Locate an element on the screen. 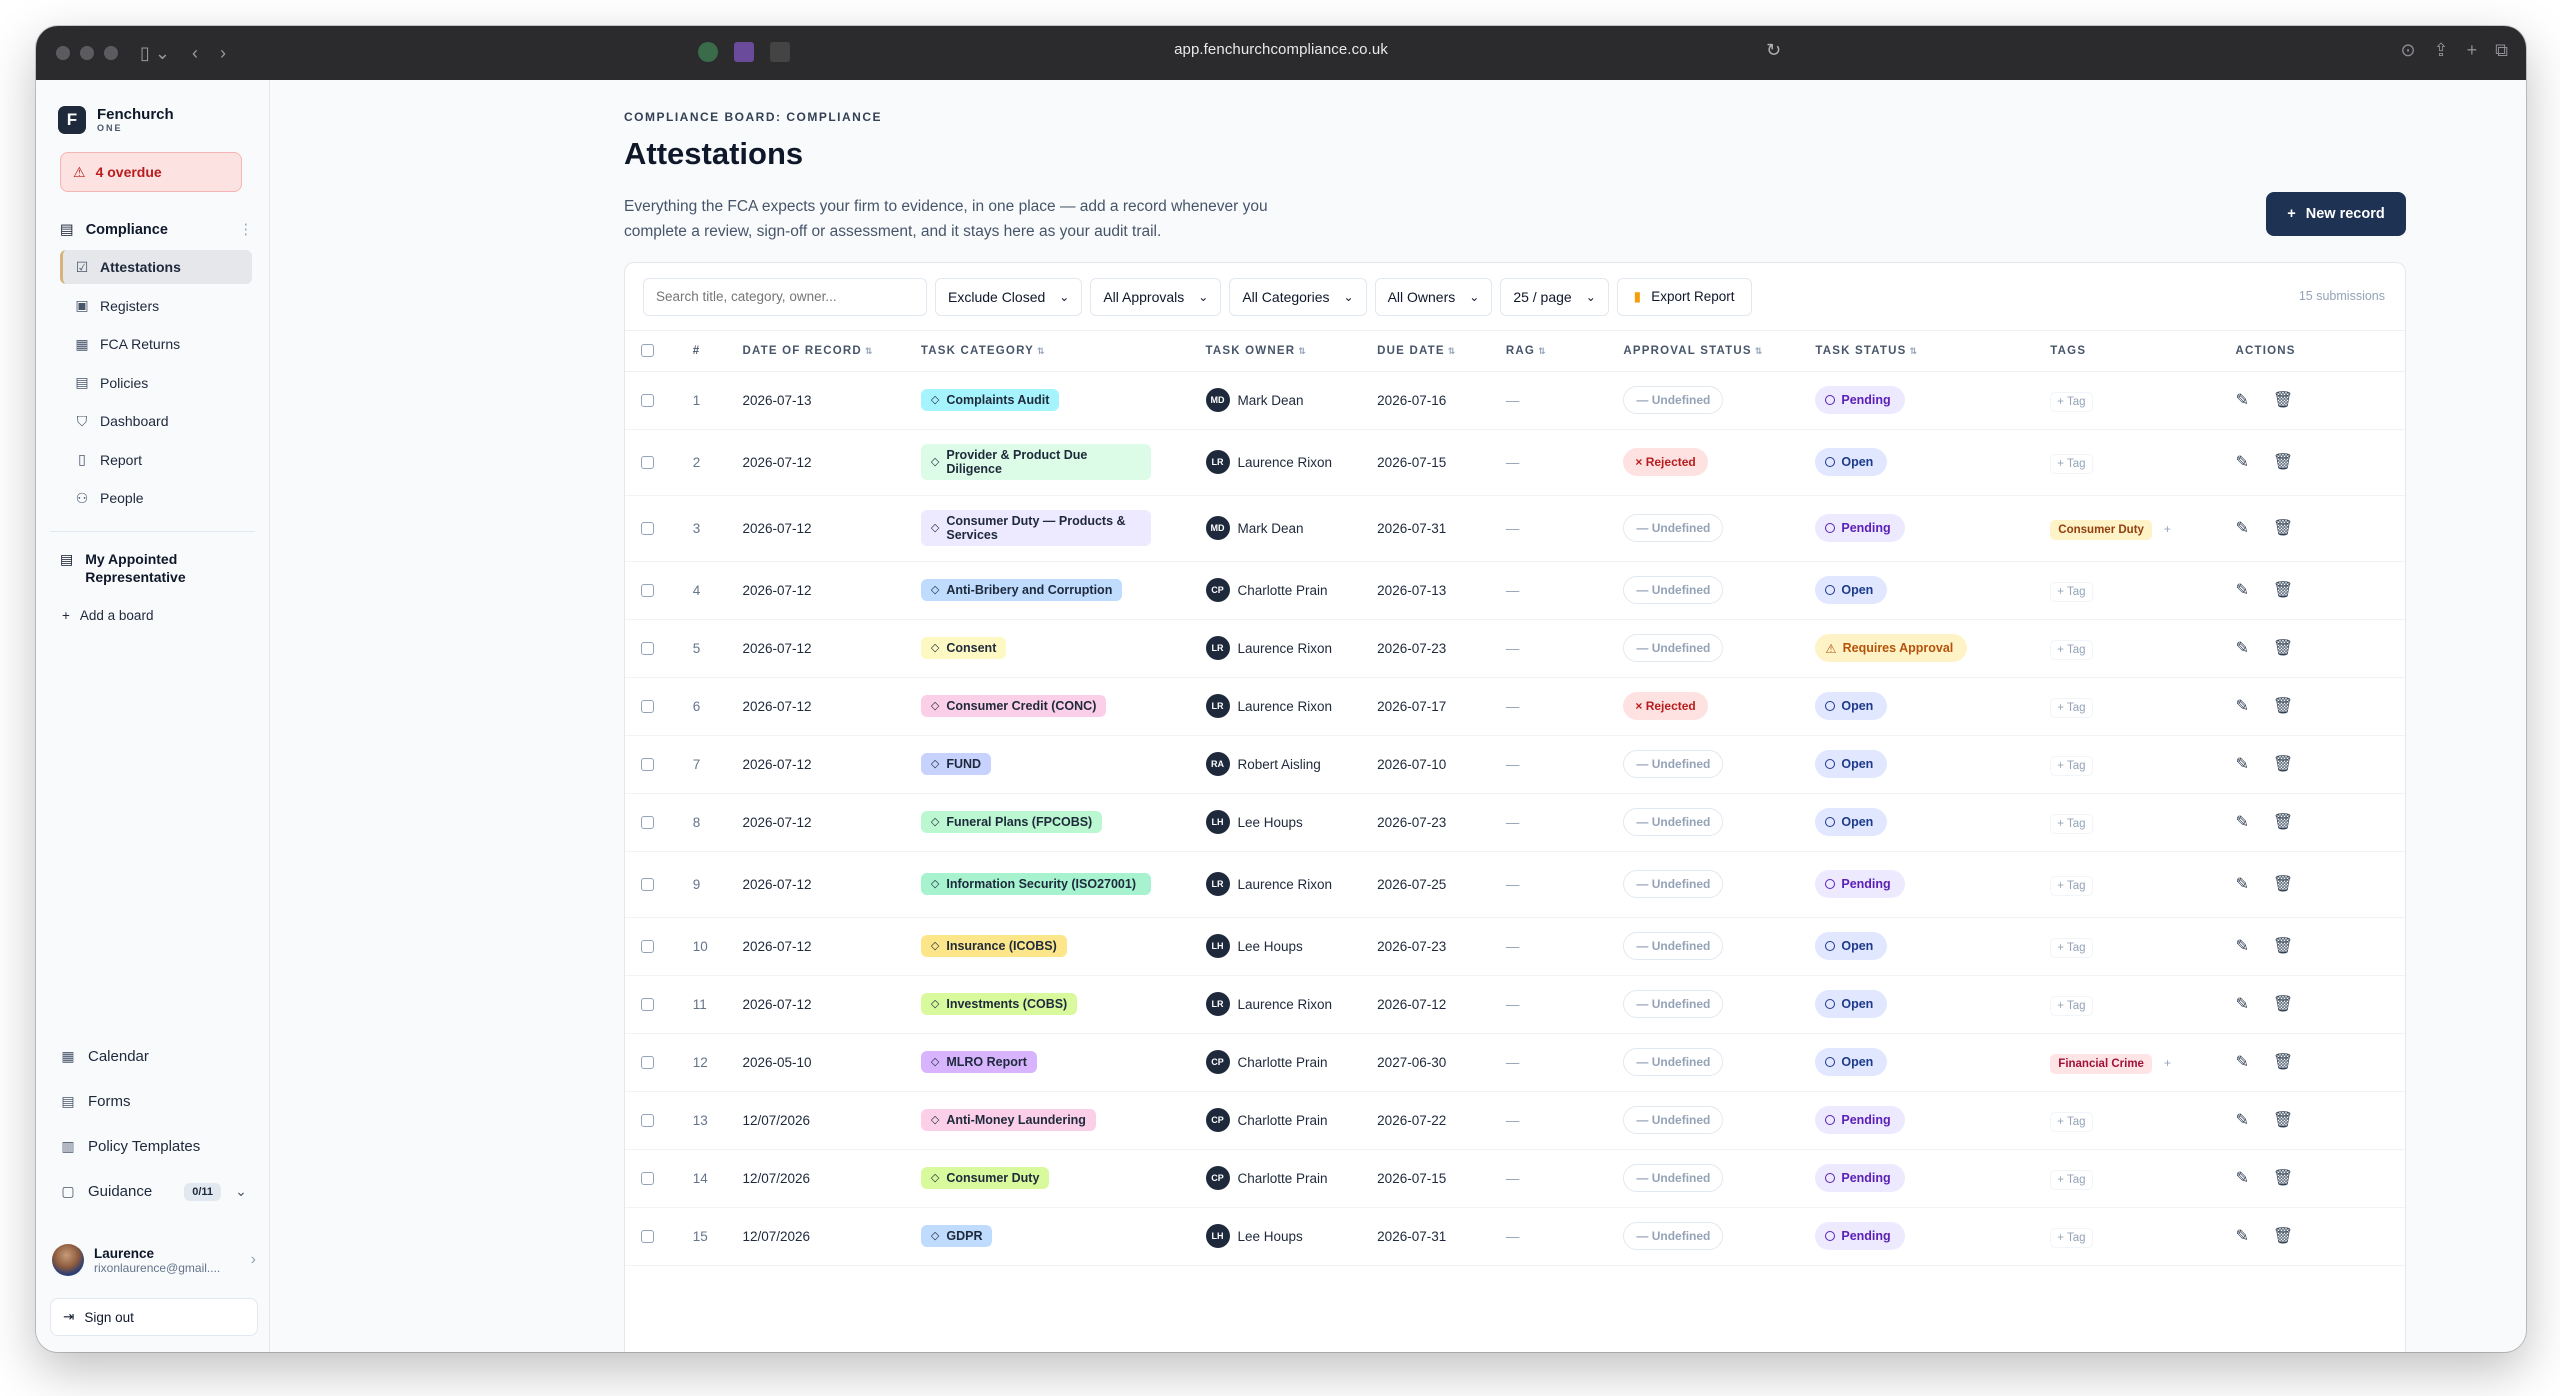  search-input is located at coordinates (785, 296).